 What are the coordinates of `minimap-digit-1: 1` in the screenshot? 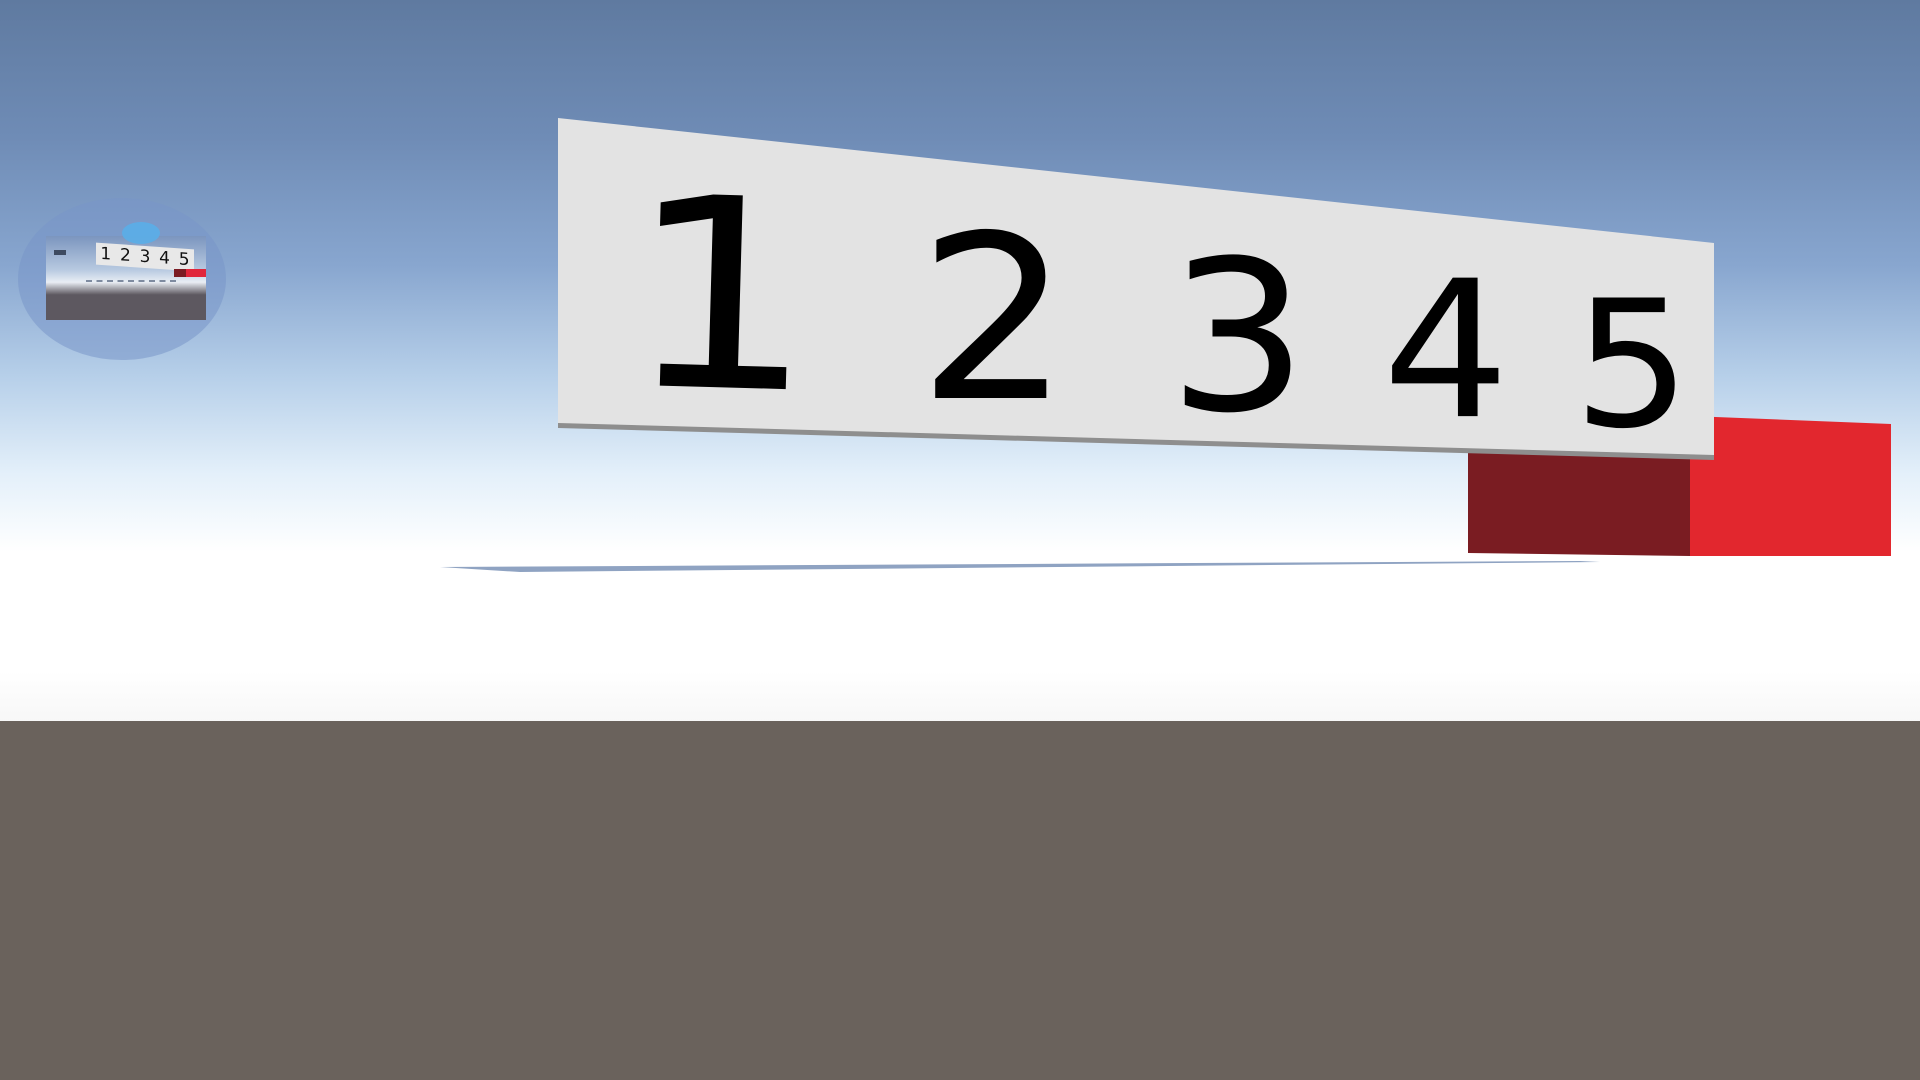 It's located at (106, 254).